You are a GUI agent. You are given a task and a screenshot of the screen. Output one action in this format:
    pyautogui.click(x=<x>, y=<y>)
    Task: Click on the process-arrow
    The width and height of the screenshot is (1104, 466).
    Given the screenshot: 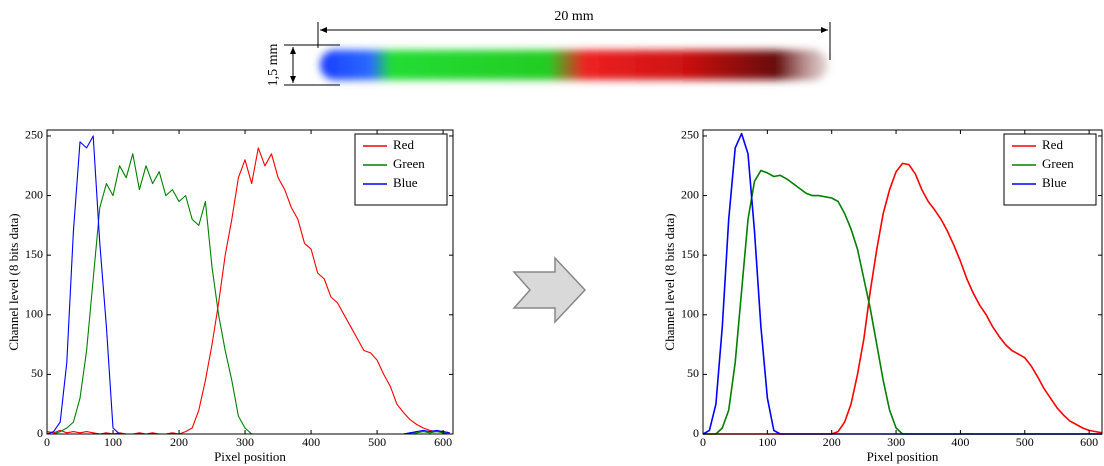 What is the action you would take?
    pyautogui.click(x=549, y=290)
    